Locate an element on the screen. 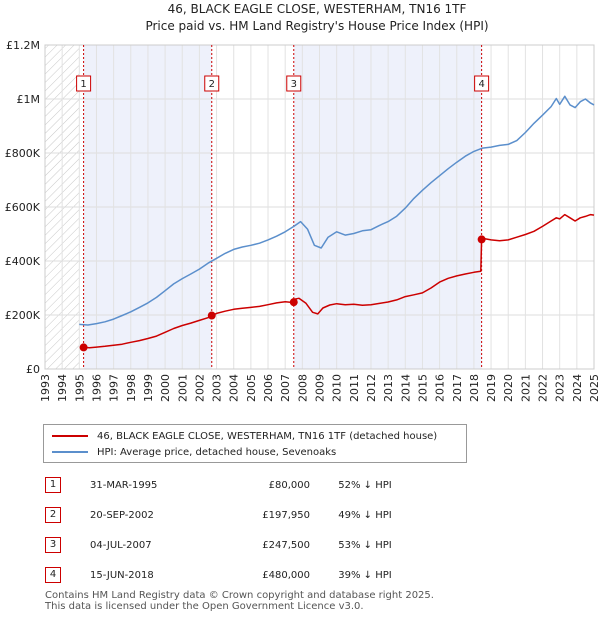 This screenshot has width=600, height=620. x-tick-label: 2013 is located at coordinates (388, 388).